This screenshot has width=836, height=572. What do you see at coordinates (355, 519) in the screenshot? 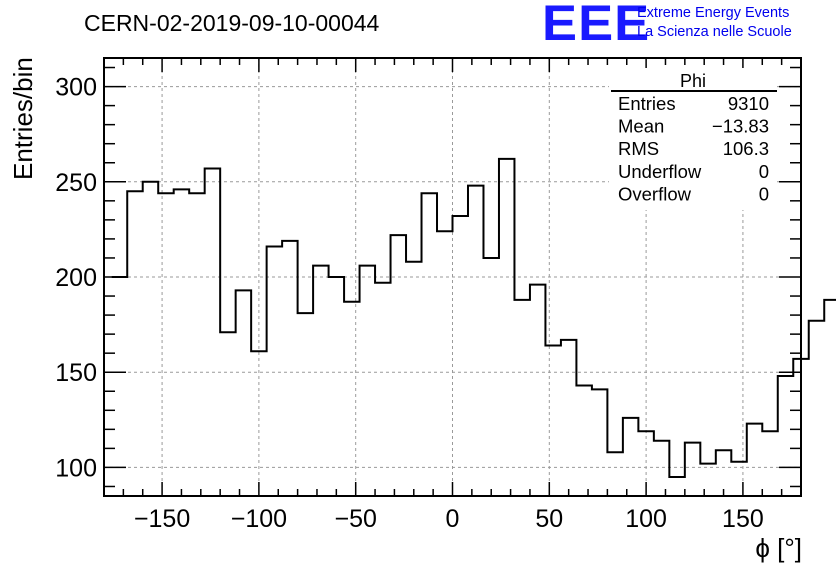
I see `x-tick-label: −50` at bounding box center [355, 519].